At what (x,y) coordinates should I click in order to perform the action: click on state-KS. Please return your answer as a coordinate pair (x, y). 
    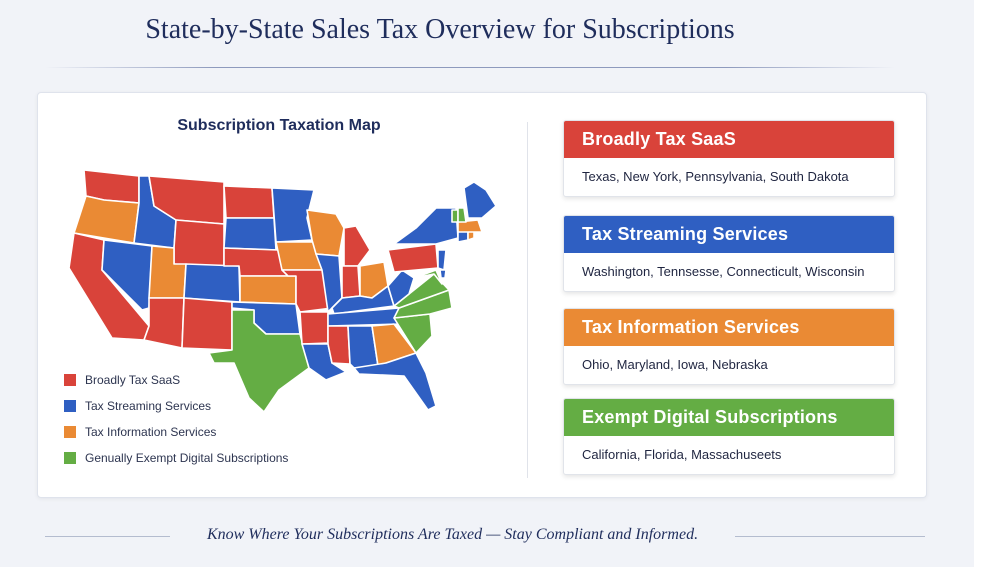
    Looking at the image, I should click on (268, 290).